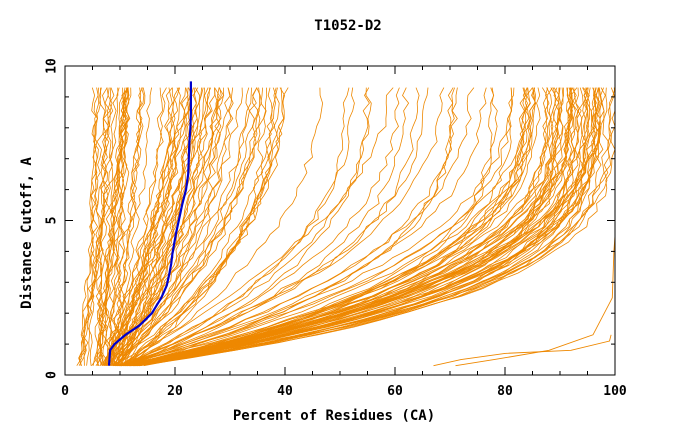  What do you see at coordinates (615, 391) in the screenshot?
I see `x-tick-label: 100` at bounding box center [615, 391].